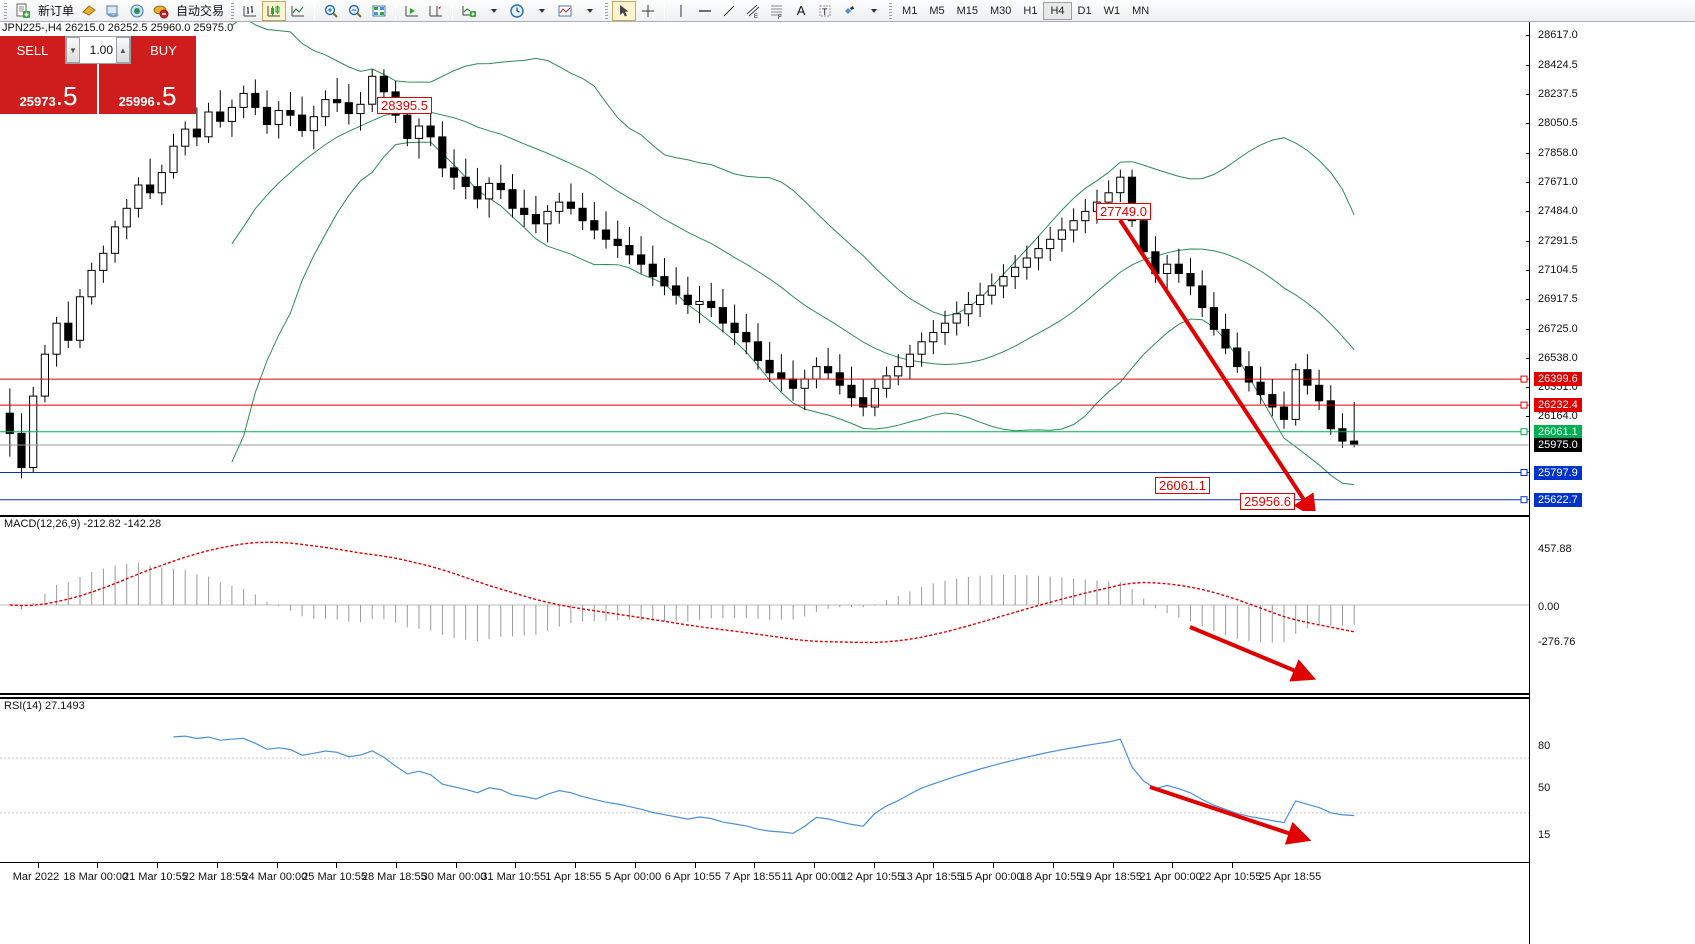  What do you see at coordinates (165, 96) in the screenshot?
I see `buy-price-frac: .5` at bounding box center [165, 96].